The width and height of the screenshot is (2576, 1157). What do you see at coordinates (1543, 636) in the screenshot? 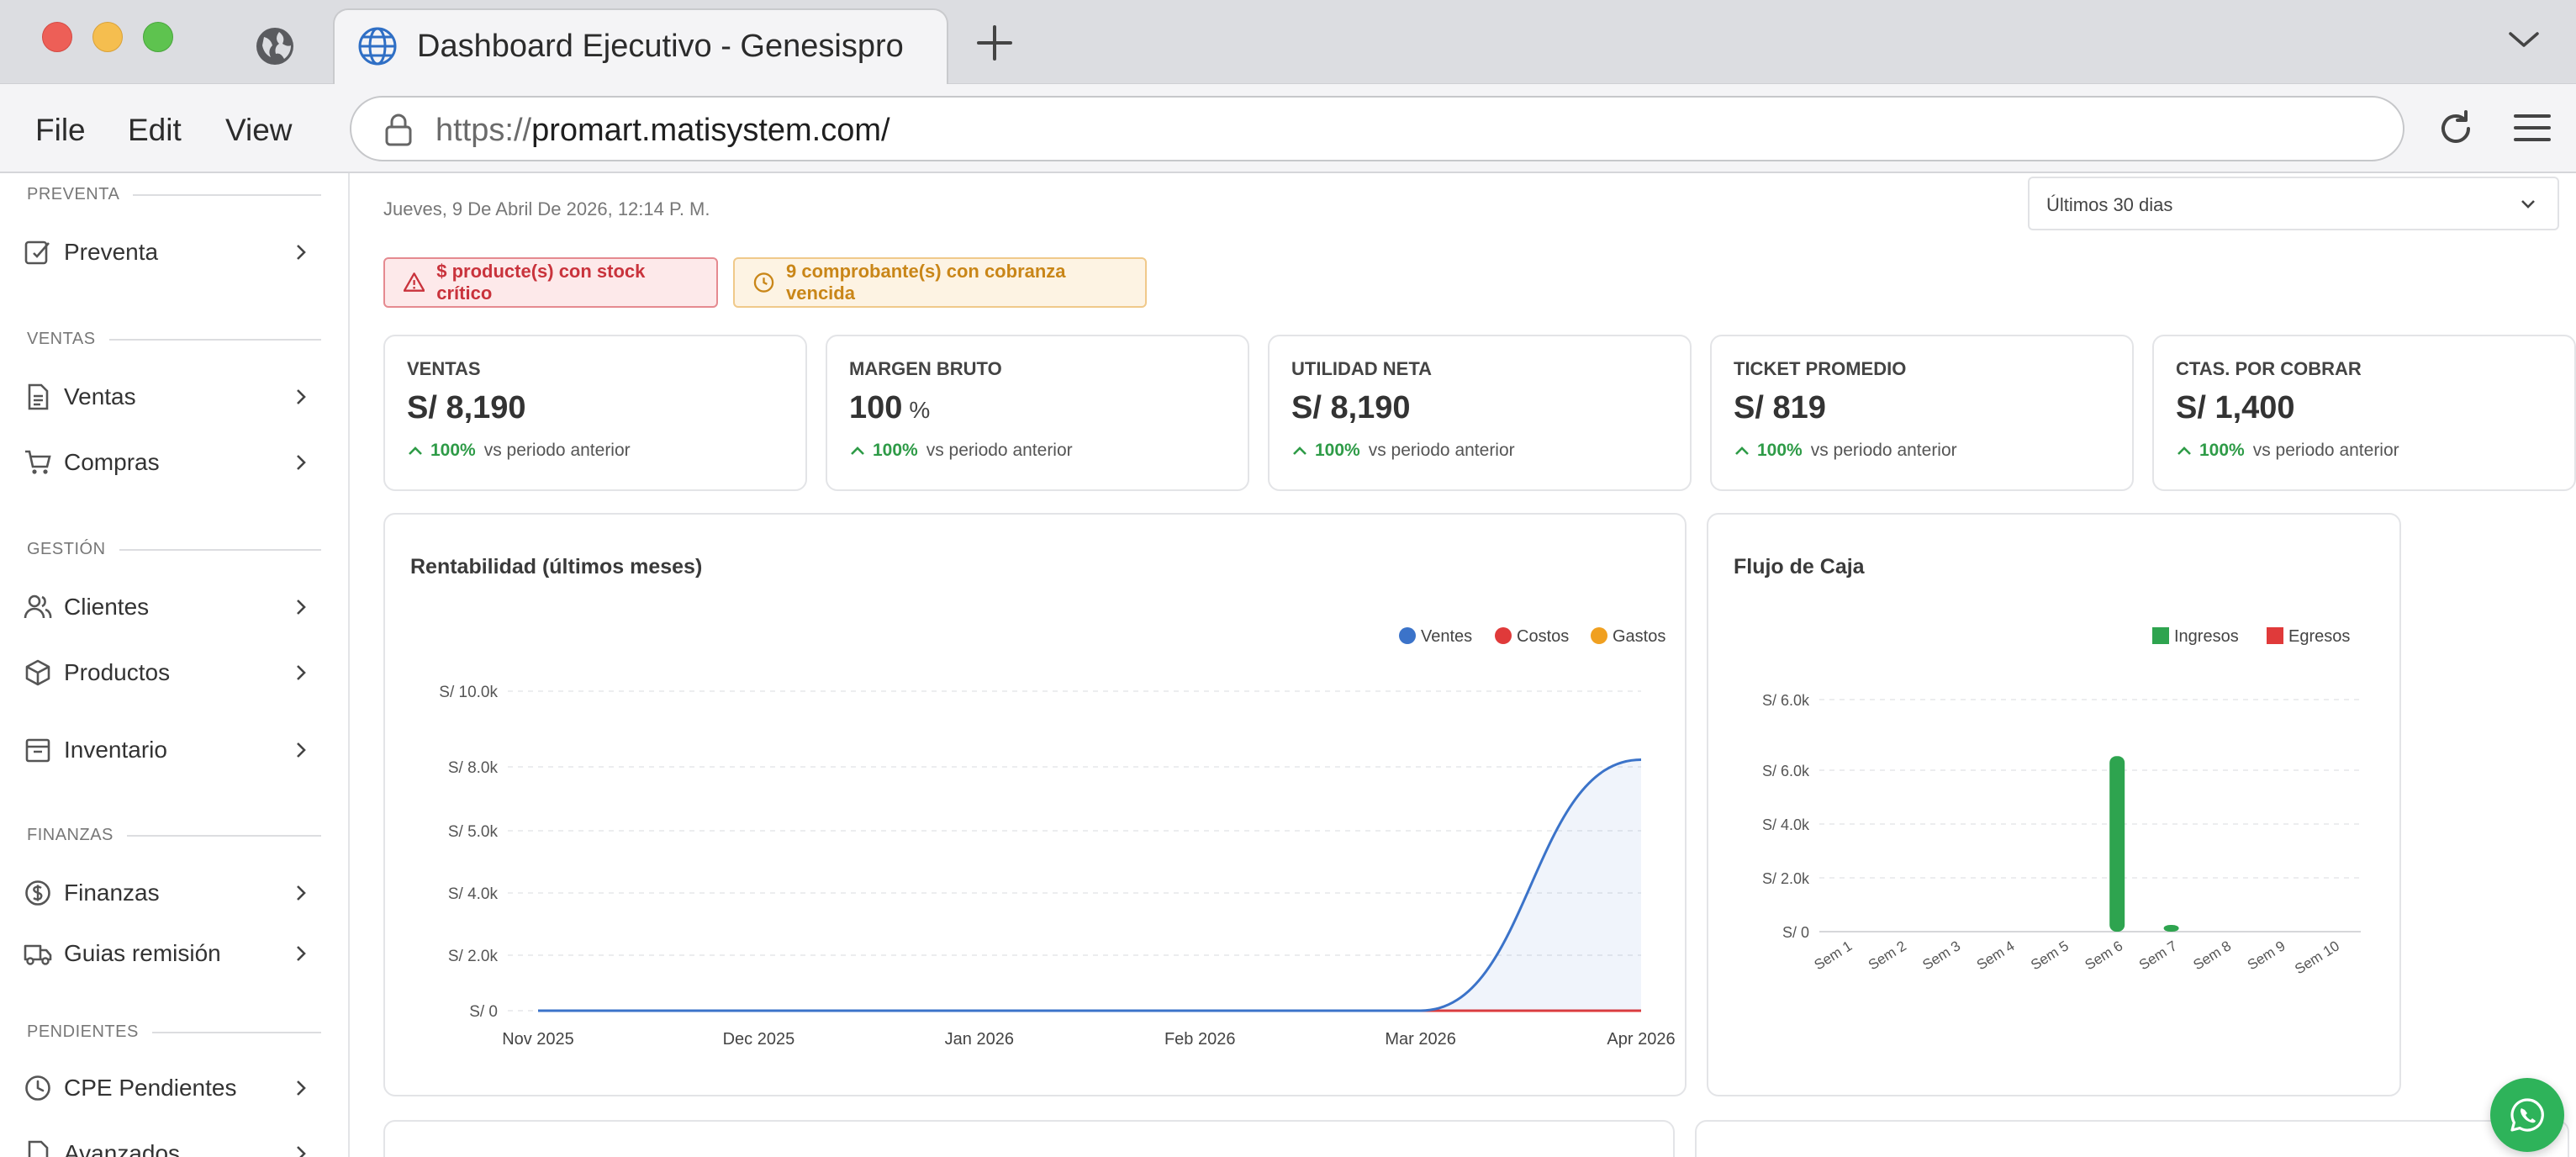
I see `legend-label: Costos` at bounding box center [1543, 636].